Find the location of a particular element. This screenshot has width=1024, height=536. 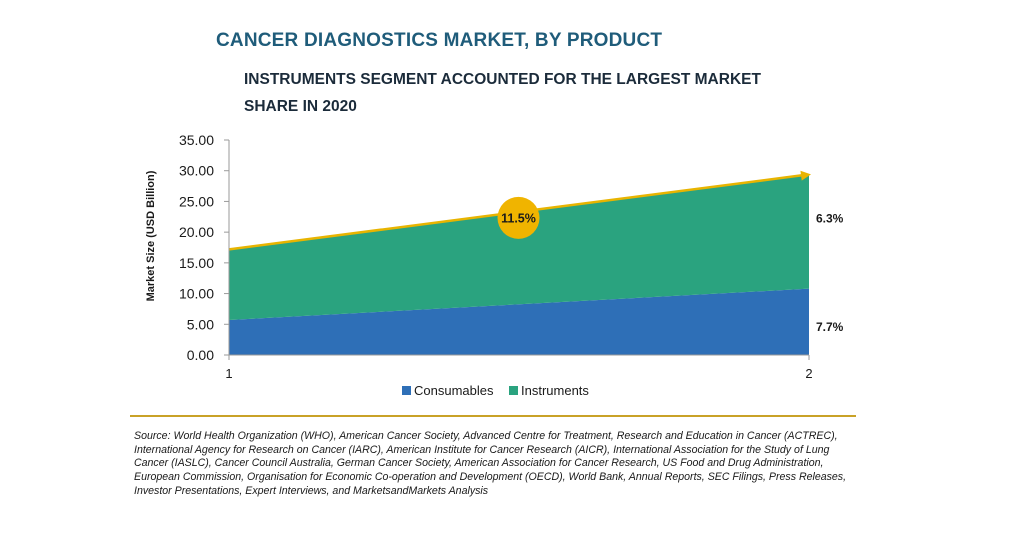

cagr-label-consumables: 7.7% is located at coordinates (830, 327).